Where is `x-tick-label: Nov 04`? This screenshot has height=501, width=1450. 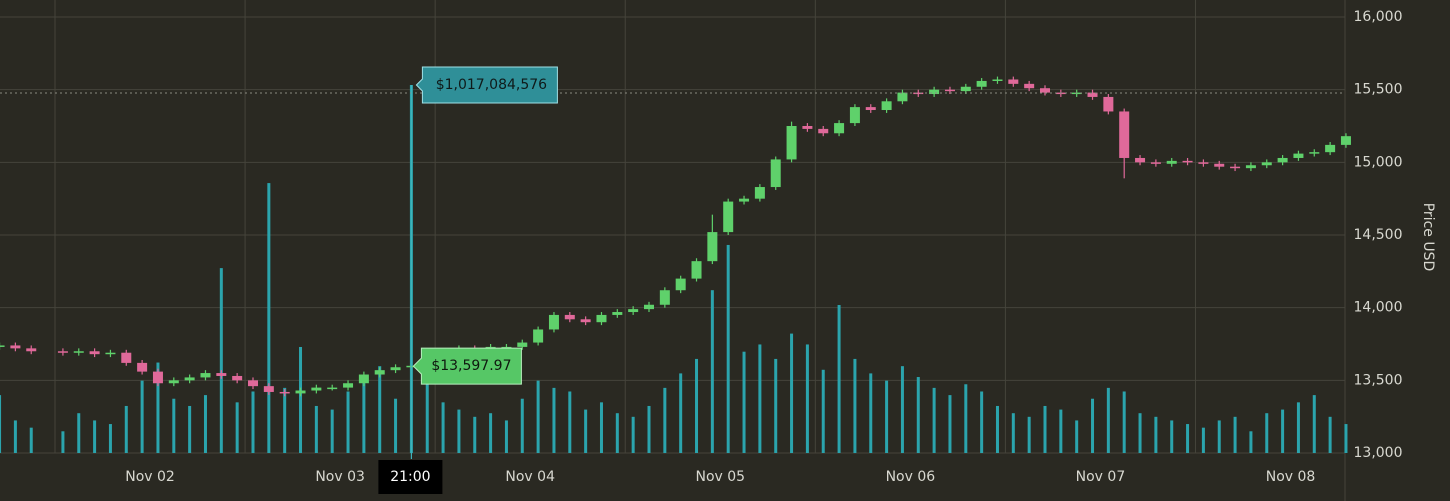 x-tick-label: Nov 04 is located at coordinates (530, 477).